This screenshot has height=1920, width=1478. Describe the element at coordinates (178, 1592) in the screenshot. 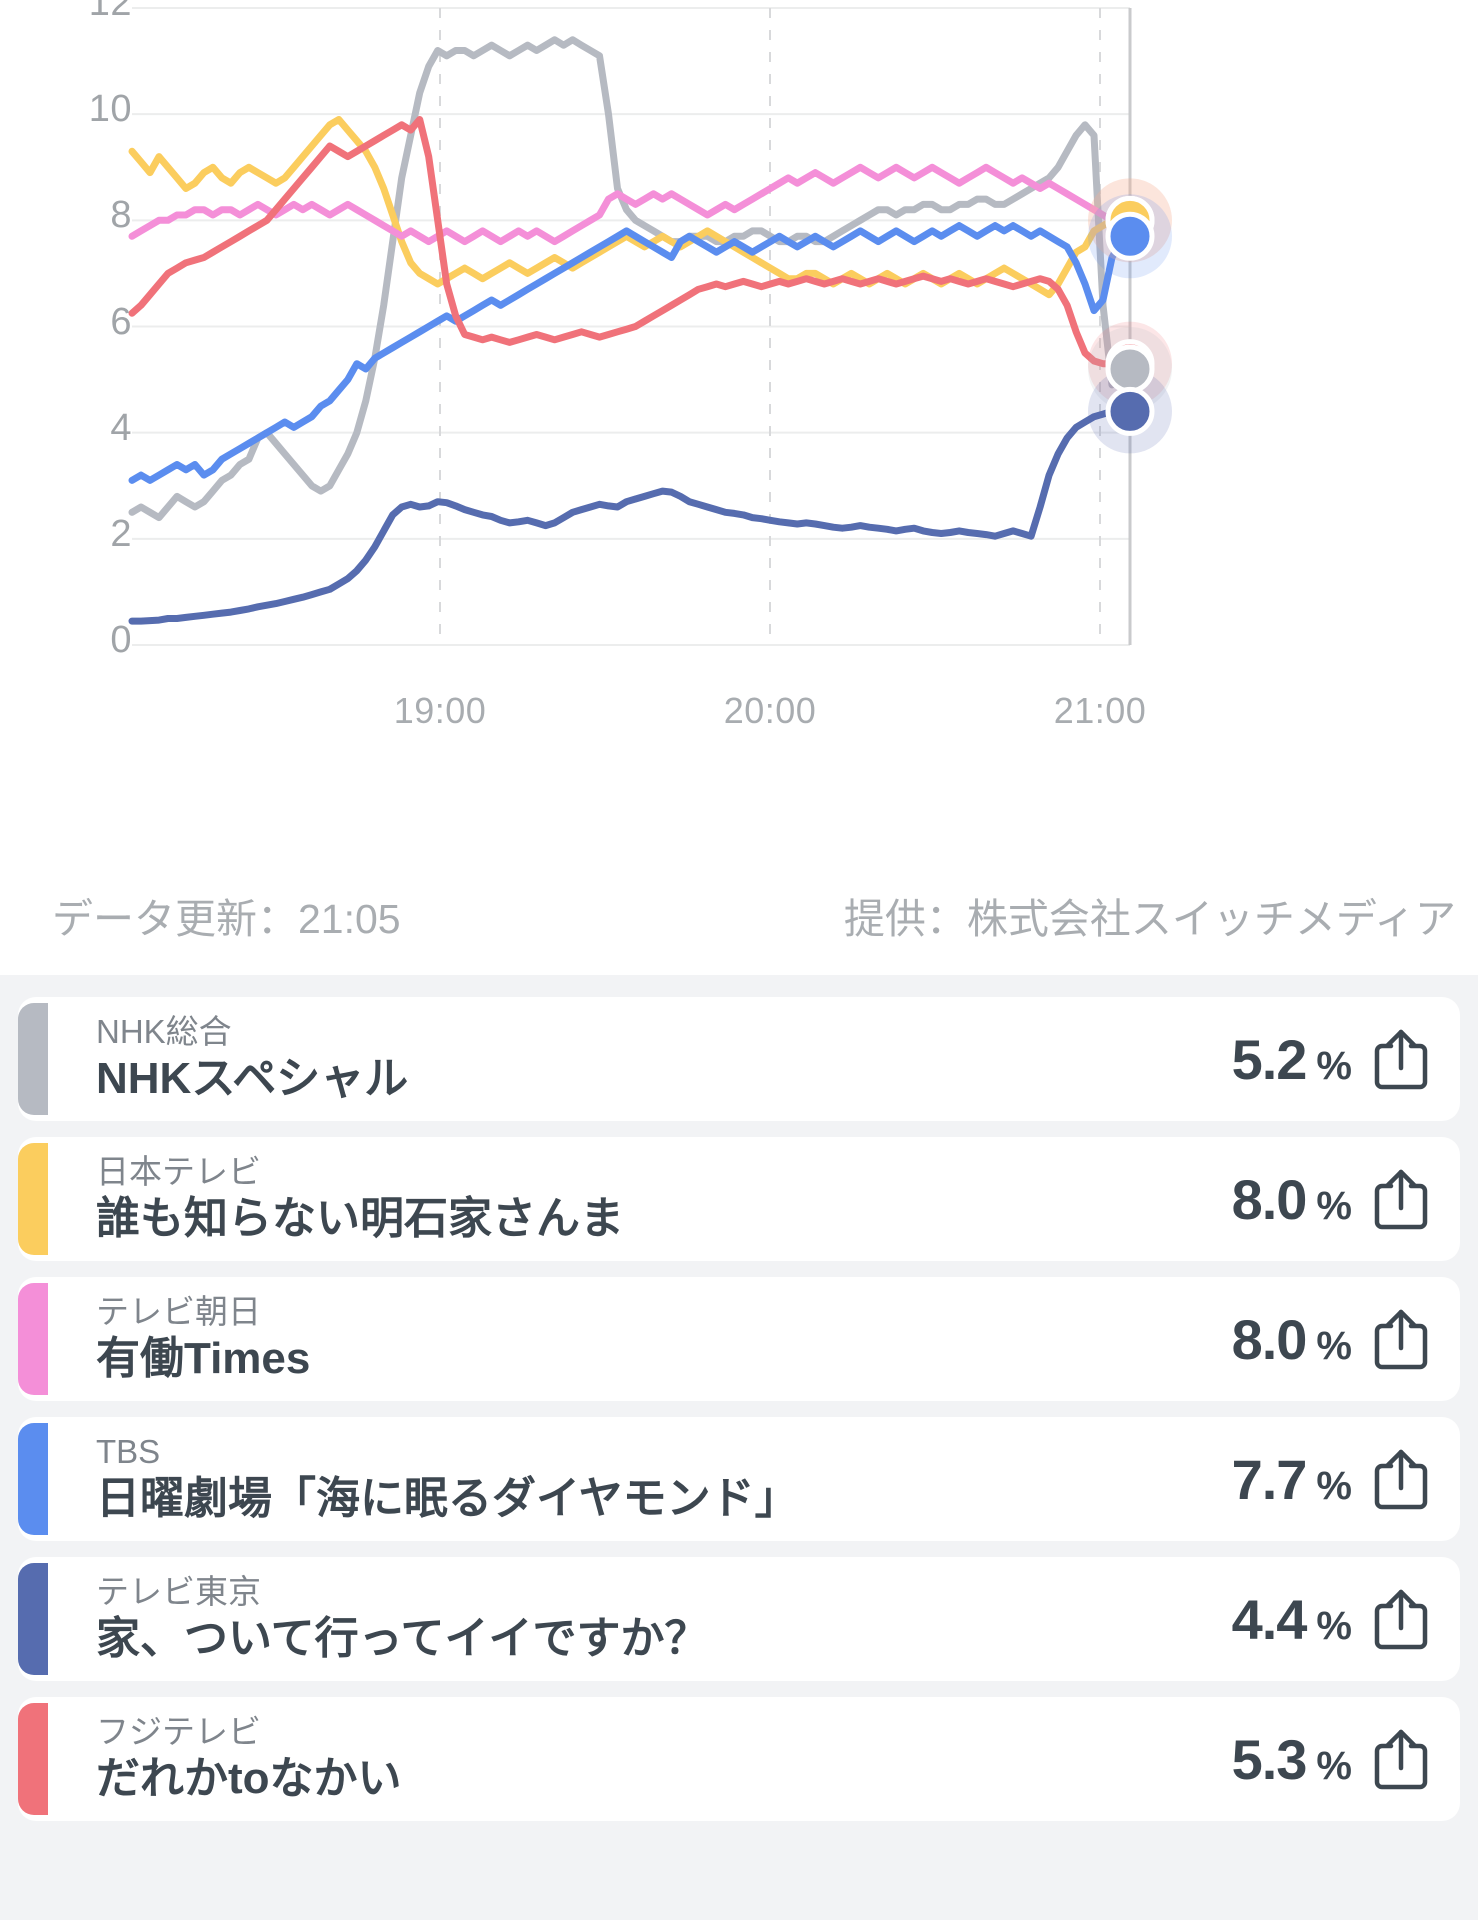

I see `channel-name: テレビ東京` at that location.